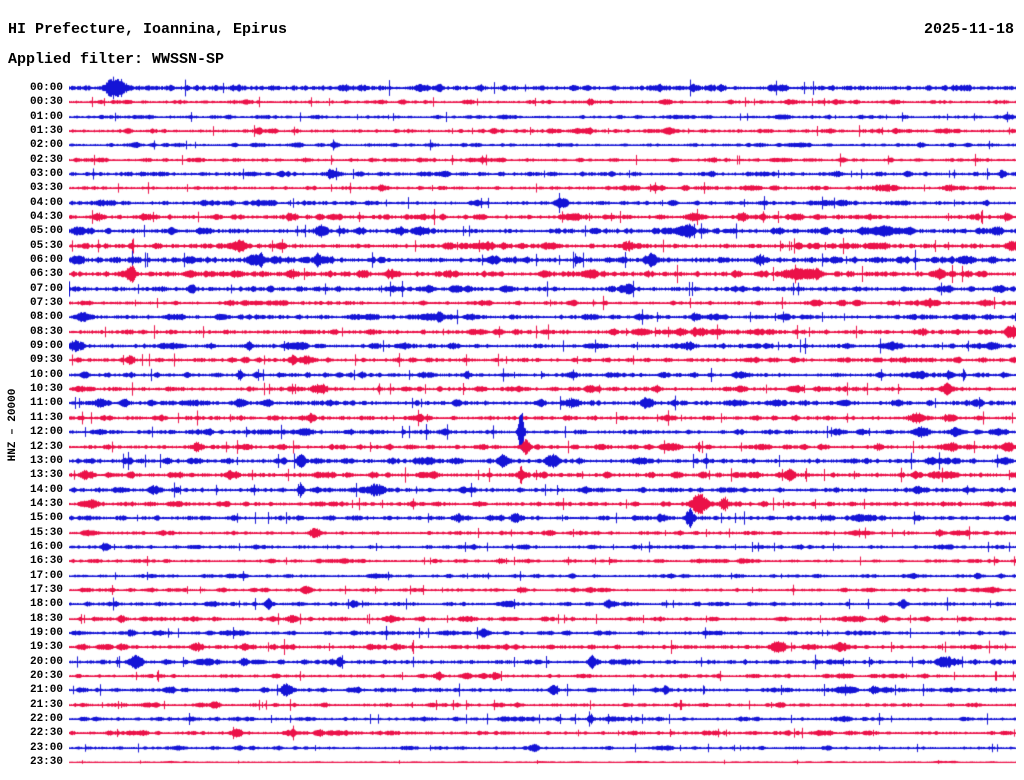 This screenshot has height=780, width=1024. I want to click on time-label: 05:00, so click(46, 231).